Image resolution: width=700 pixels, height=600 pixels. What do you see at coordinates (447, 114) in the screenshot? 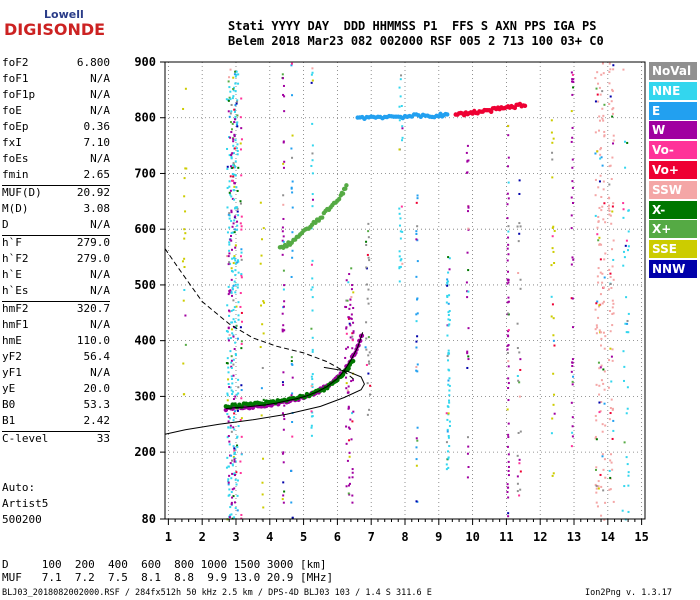
I see `trace-point` at bounding box center [447, 114].